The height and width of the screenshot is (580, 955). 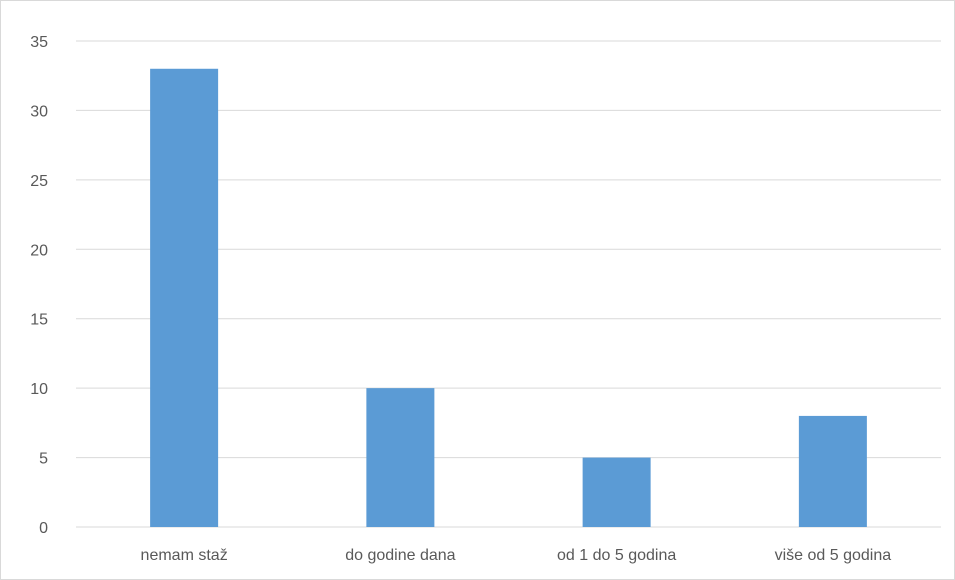 I want to click on x-category-label: do godine dana, so click(x=400, y=555).